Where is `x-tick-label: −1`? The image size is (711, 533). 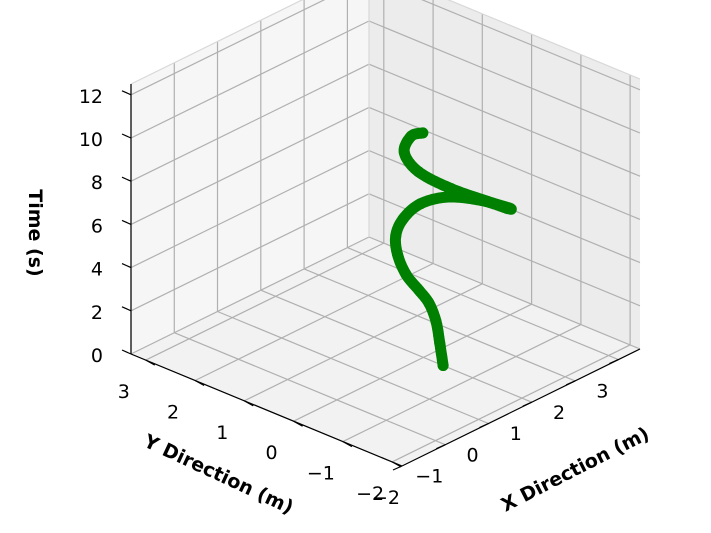 x-tick-label: −1 is located at coordinates (429, 477).